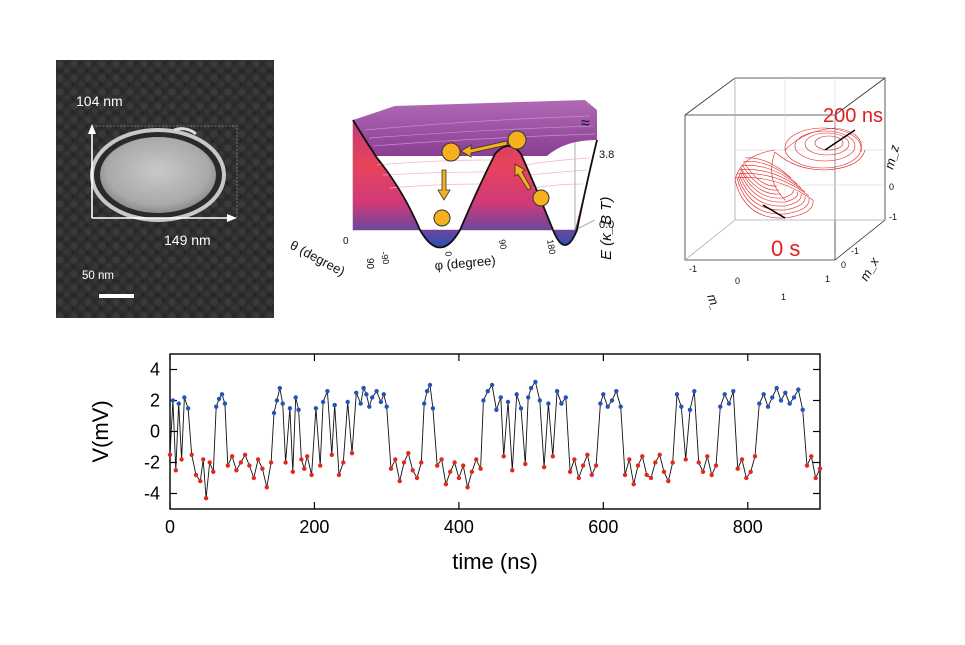 Image resolution: width=965 pixels, height=645 pixels. I want to click on my-tick-0: 0, so click(737, 281).